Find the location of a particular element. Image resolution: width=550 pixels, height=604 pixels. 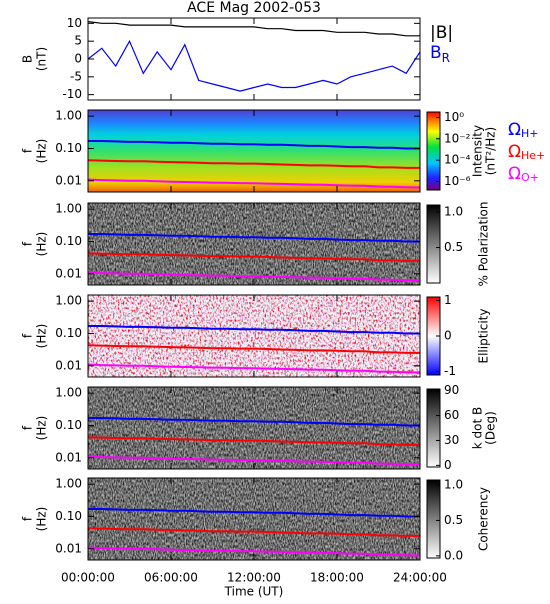

legend-subscript: R is located at coordinates (446, 58).